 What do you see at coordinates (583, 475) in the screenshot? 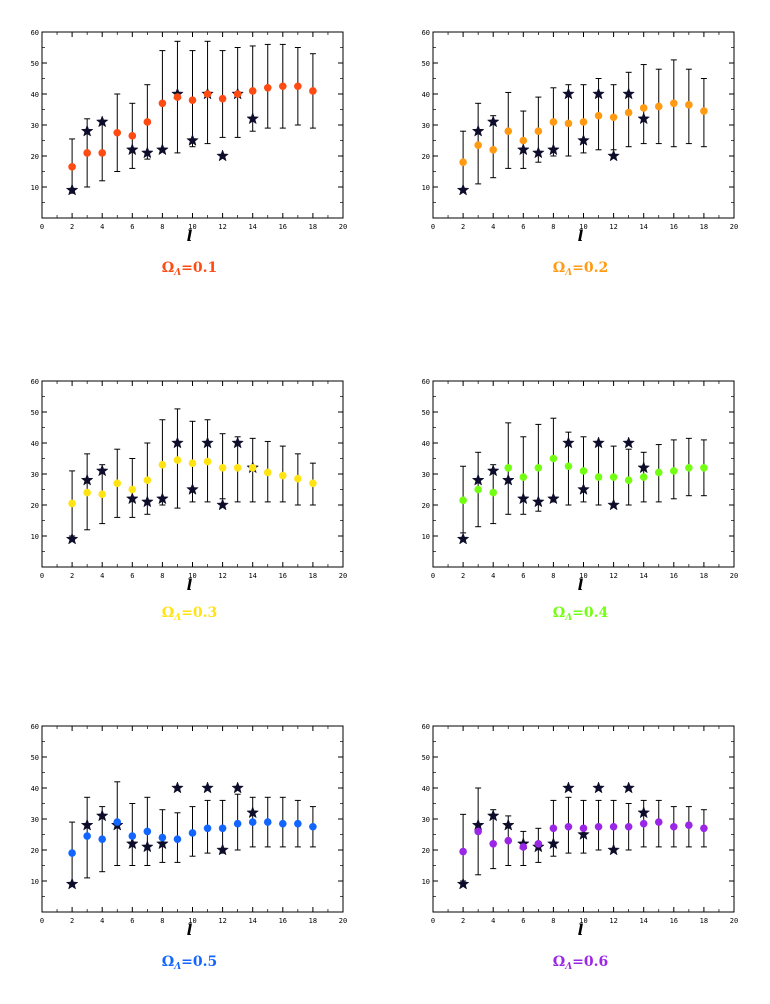
I see `series-model` at bounding box center [583, 475].